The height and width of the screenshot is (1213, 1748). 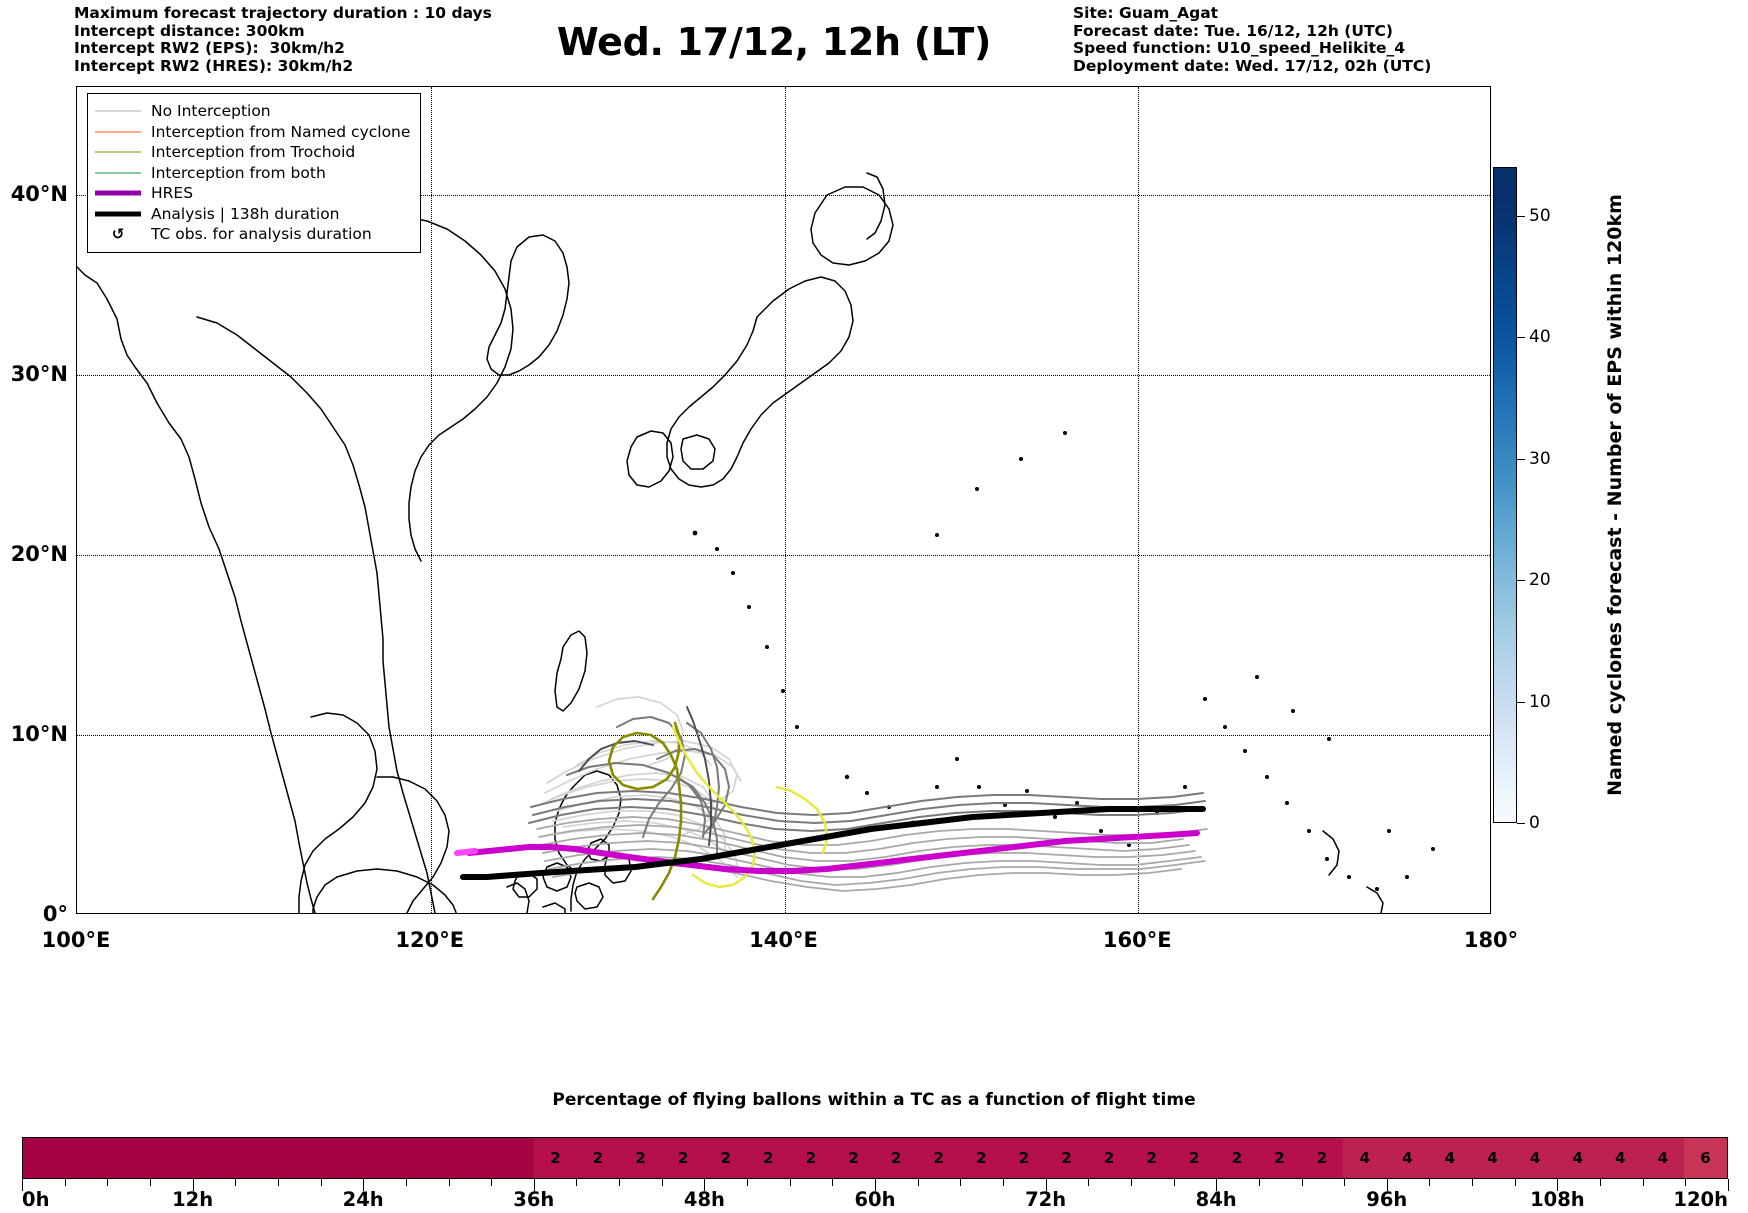 I want to click on percentage-axis-label-48: 48h, so click(x=704, y=1199).